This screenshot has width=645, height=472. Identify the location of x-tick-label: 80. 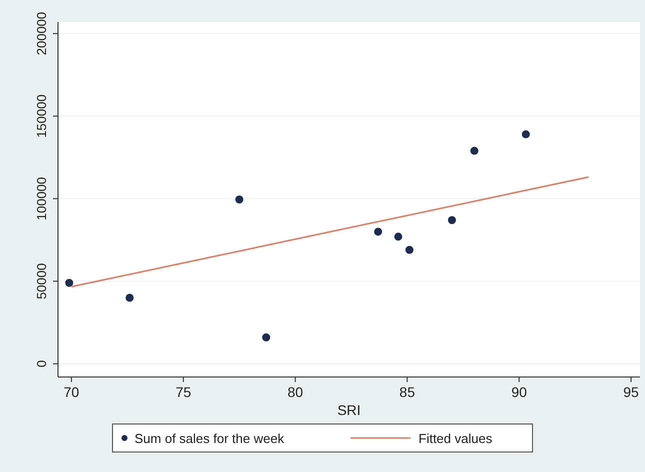
(295, 392).